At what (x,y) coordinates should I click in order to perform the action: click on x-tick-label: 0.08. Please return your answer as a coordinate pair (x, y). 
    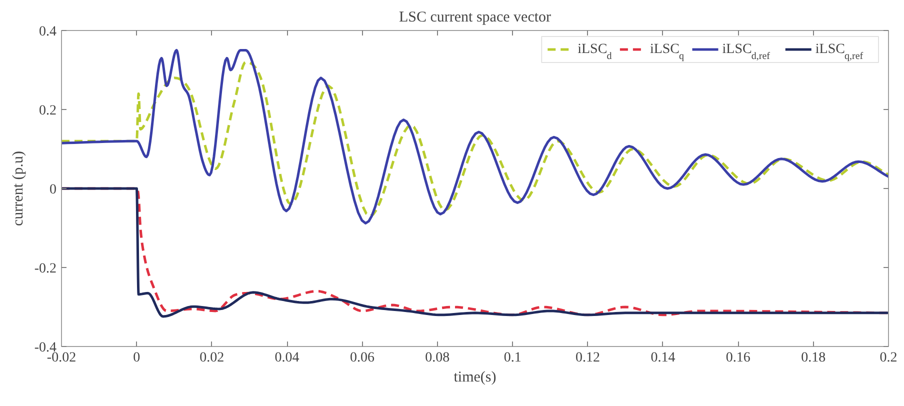
    Looking at the image, I should click on (437, 358).